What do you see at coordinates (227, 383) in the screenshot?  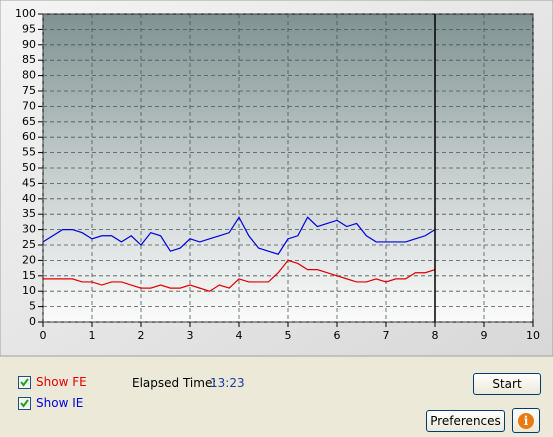 I see `elapsed-value: 13:23` at bounding box center [227, 383].